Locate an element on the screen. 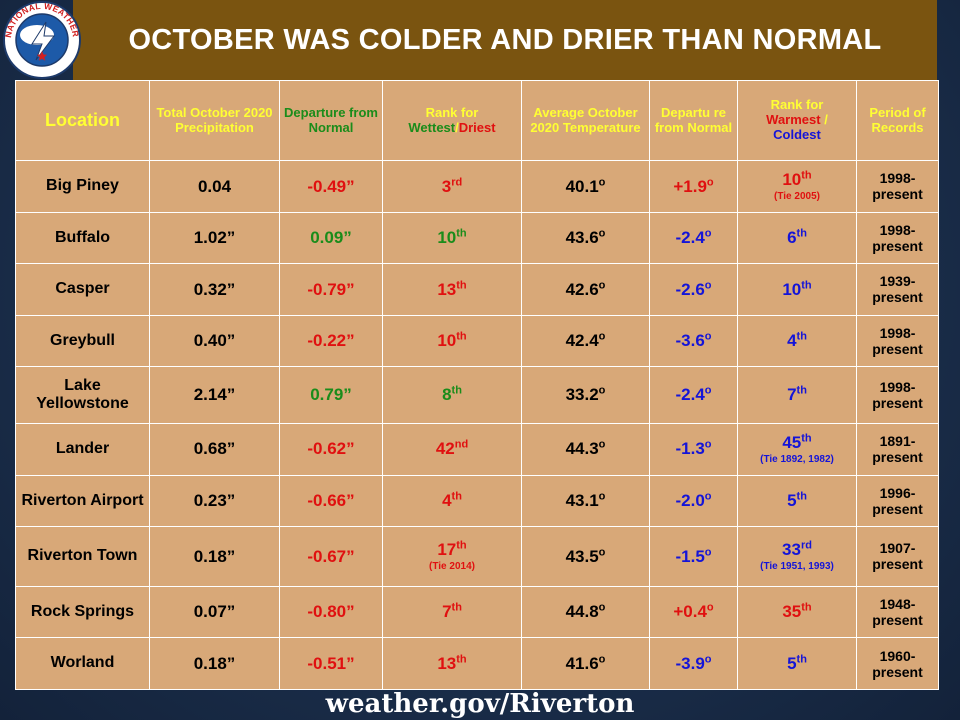 Image resolution: width=960 pixels, height=720 pixels. rank-temp-cell: 6th is located at coordinates (797, 238).